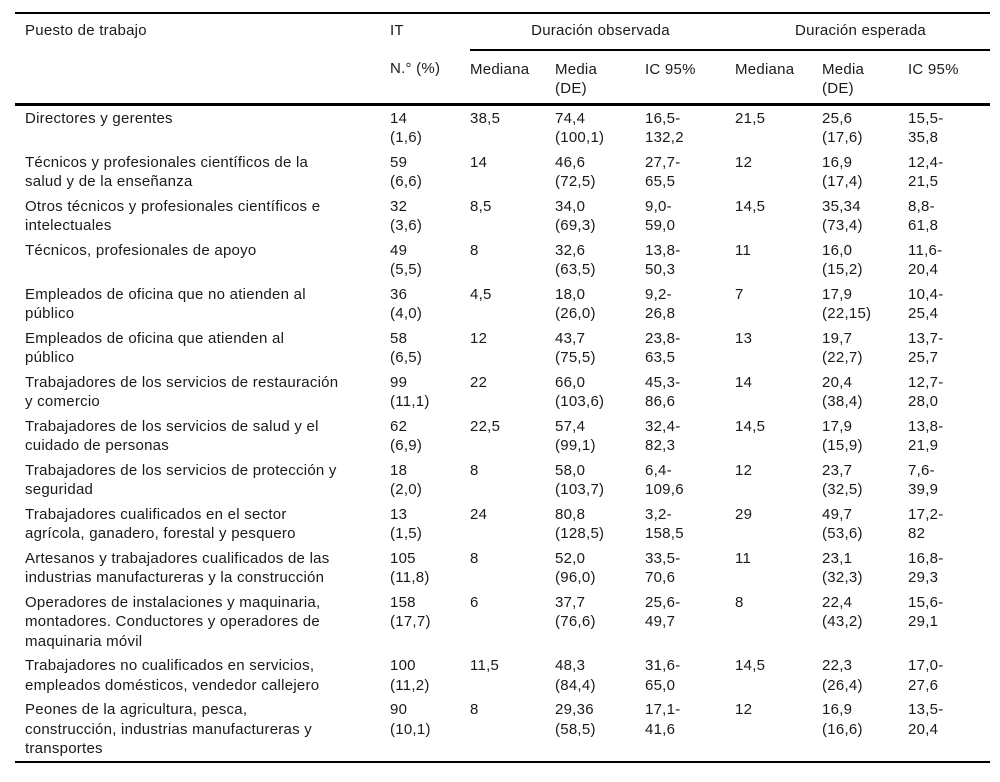 The height and width of the screenshot is (782, 1000). Describe the element at coordinates (660, 304) in the screenshot. I see `cell-obs-ic95: 9,2- 26,8` at that location.